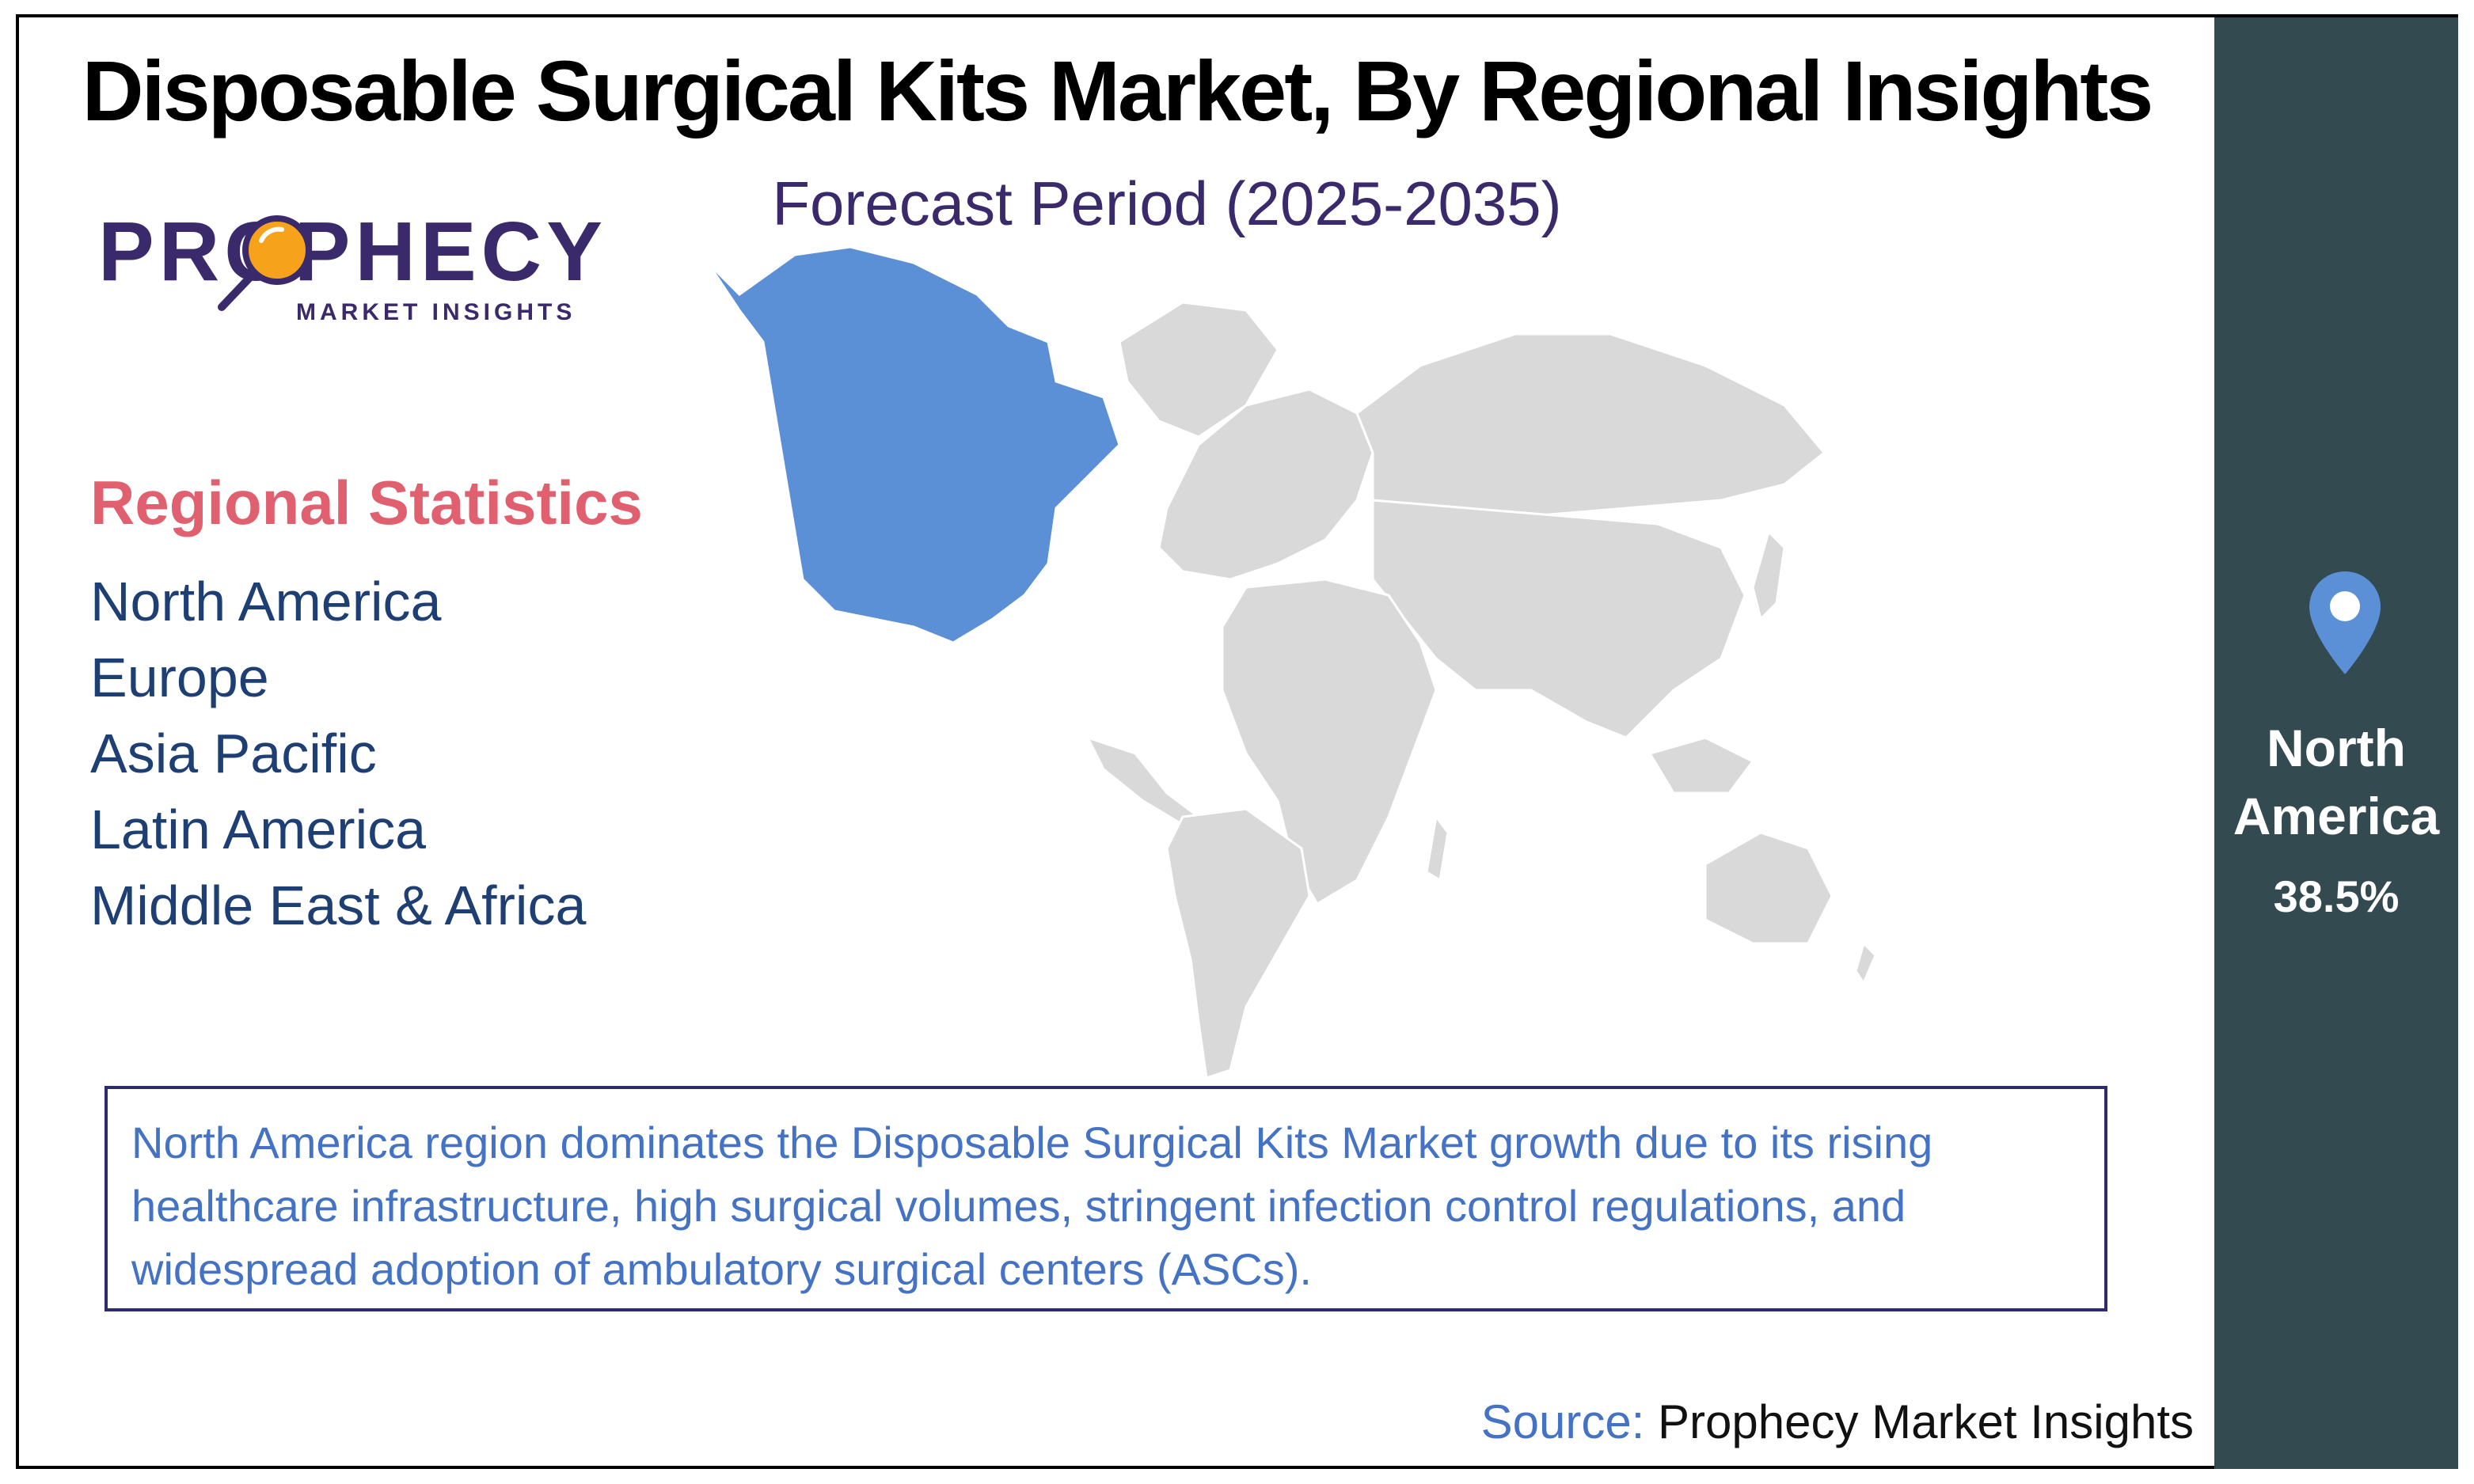 The image size is (2474, 1484). I want to click on map-asia, so click(1558, 619).